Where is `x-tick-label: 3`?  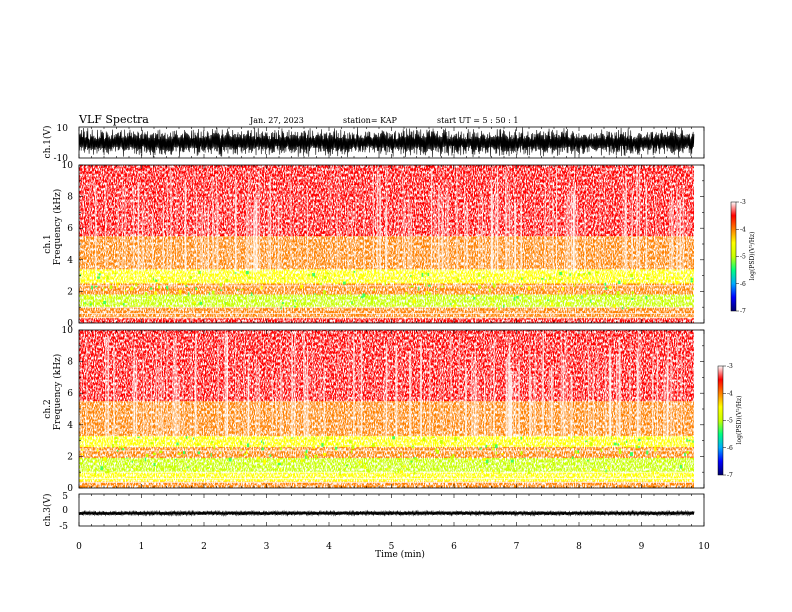 x-tick-label: 3 is located at coordinates (267, 547).